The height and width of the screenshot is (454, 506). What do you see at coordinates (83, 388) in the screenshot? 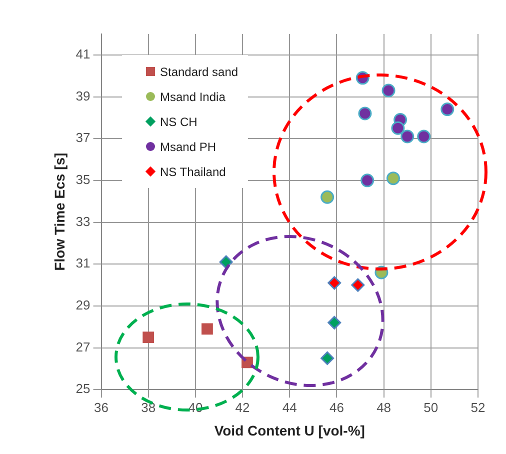
I see `y-tick-label: 25` at bounding box center [83, 388].